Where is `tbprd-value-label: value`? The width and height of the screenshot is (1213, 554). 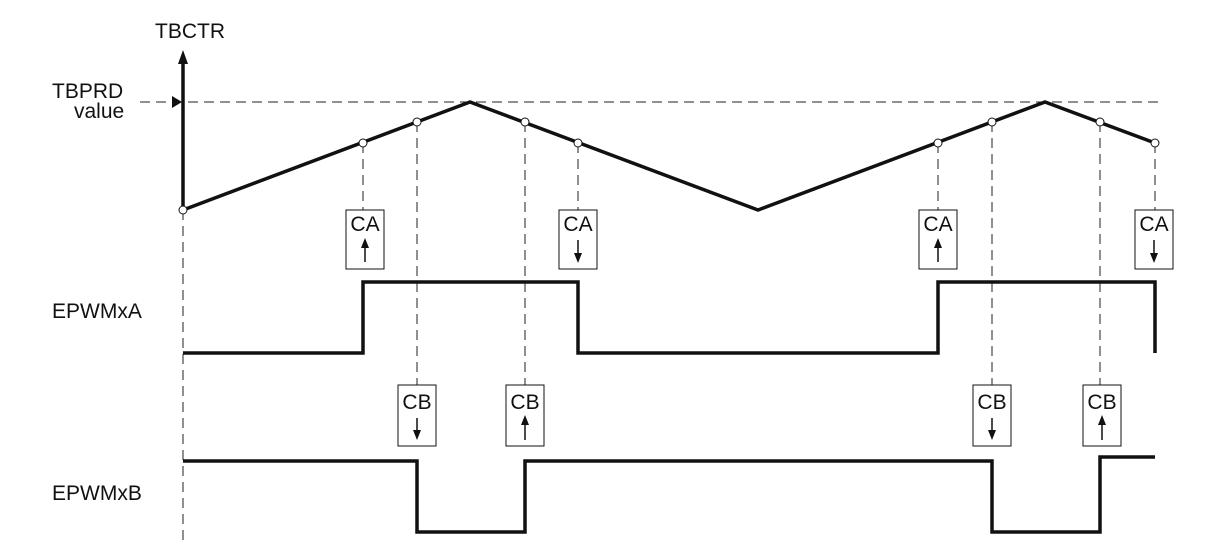
tbprd-value-label: value is located at coordinates (99, 111).